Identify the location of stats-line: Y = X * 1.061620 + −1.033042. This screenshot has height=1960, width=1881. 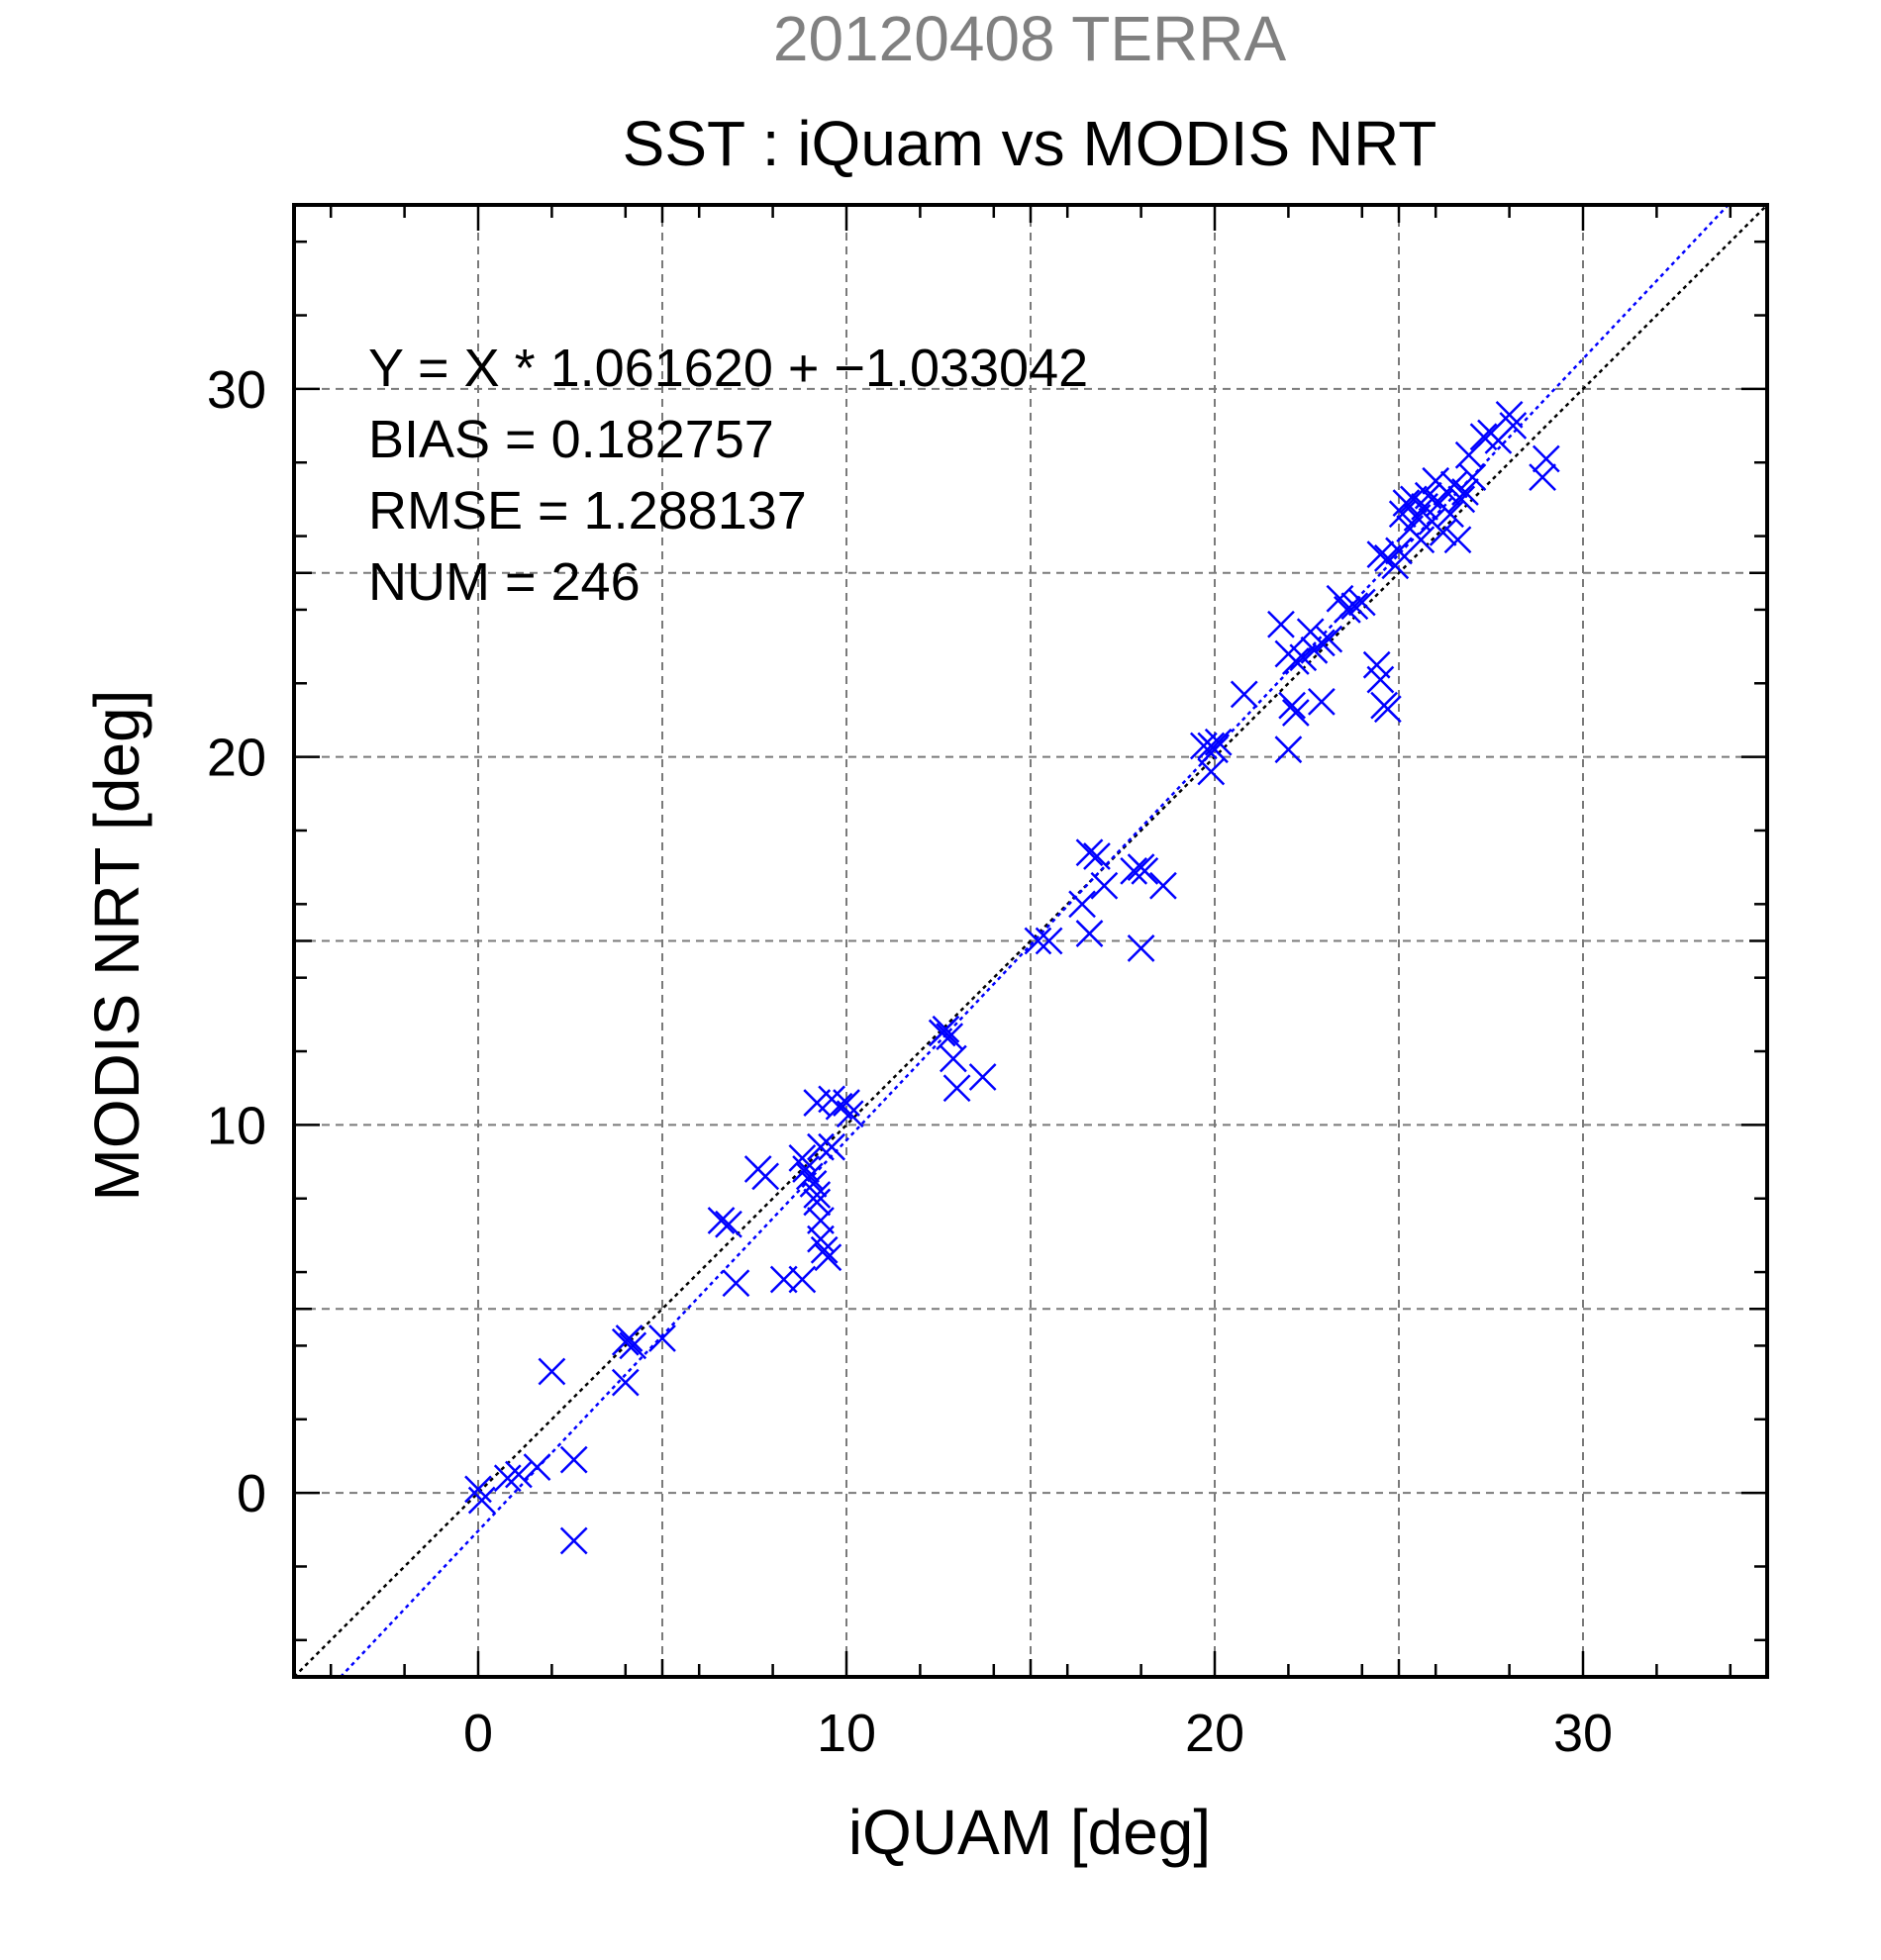
(728, 368).